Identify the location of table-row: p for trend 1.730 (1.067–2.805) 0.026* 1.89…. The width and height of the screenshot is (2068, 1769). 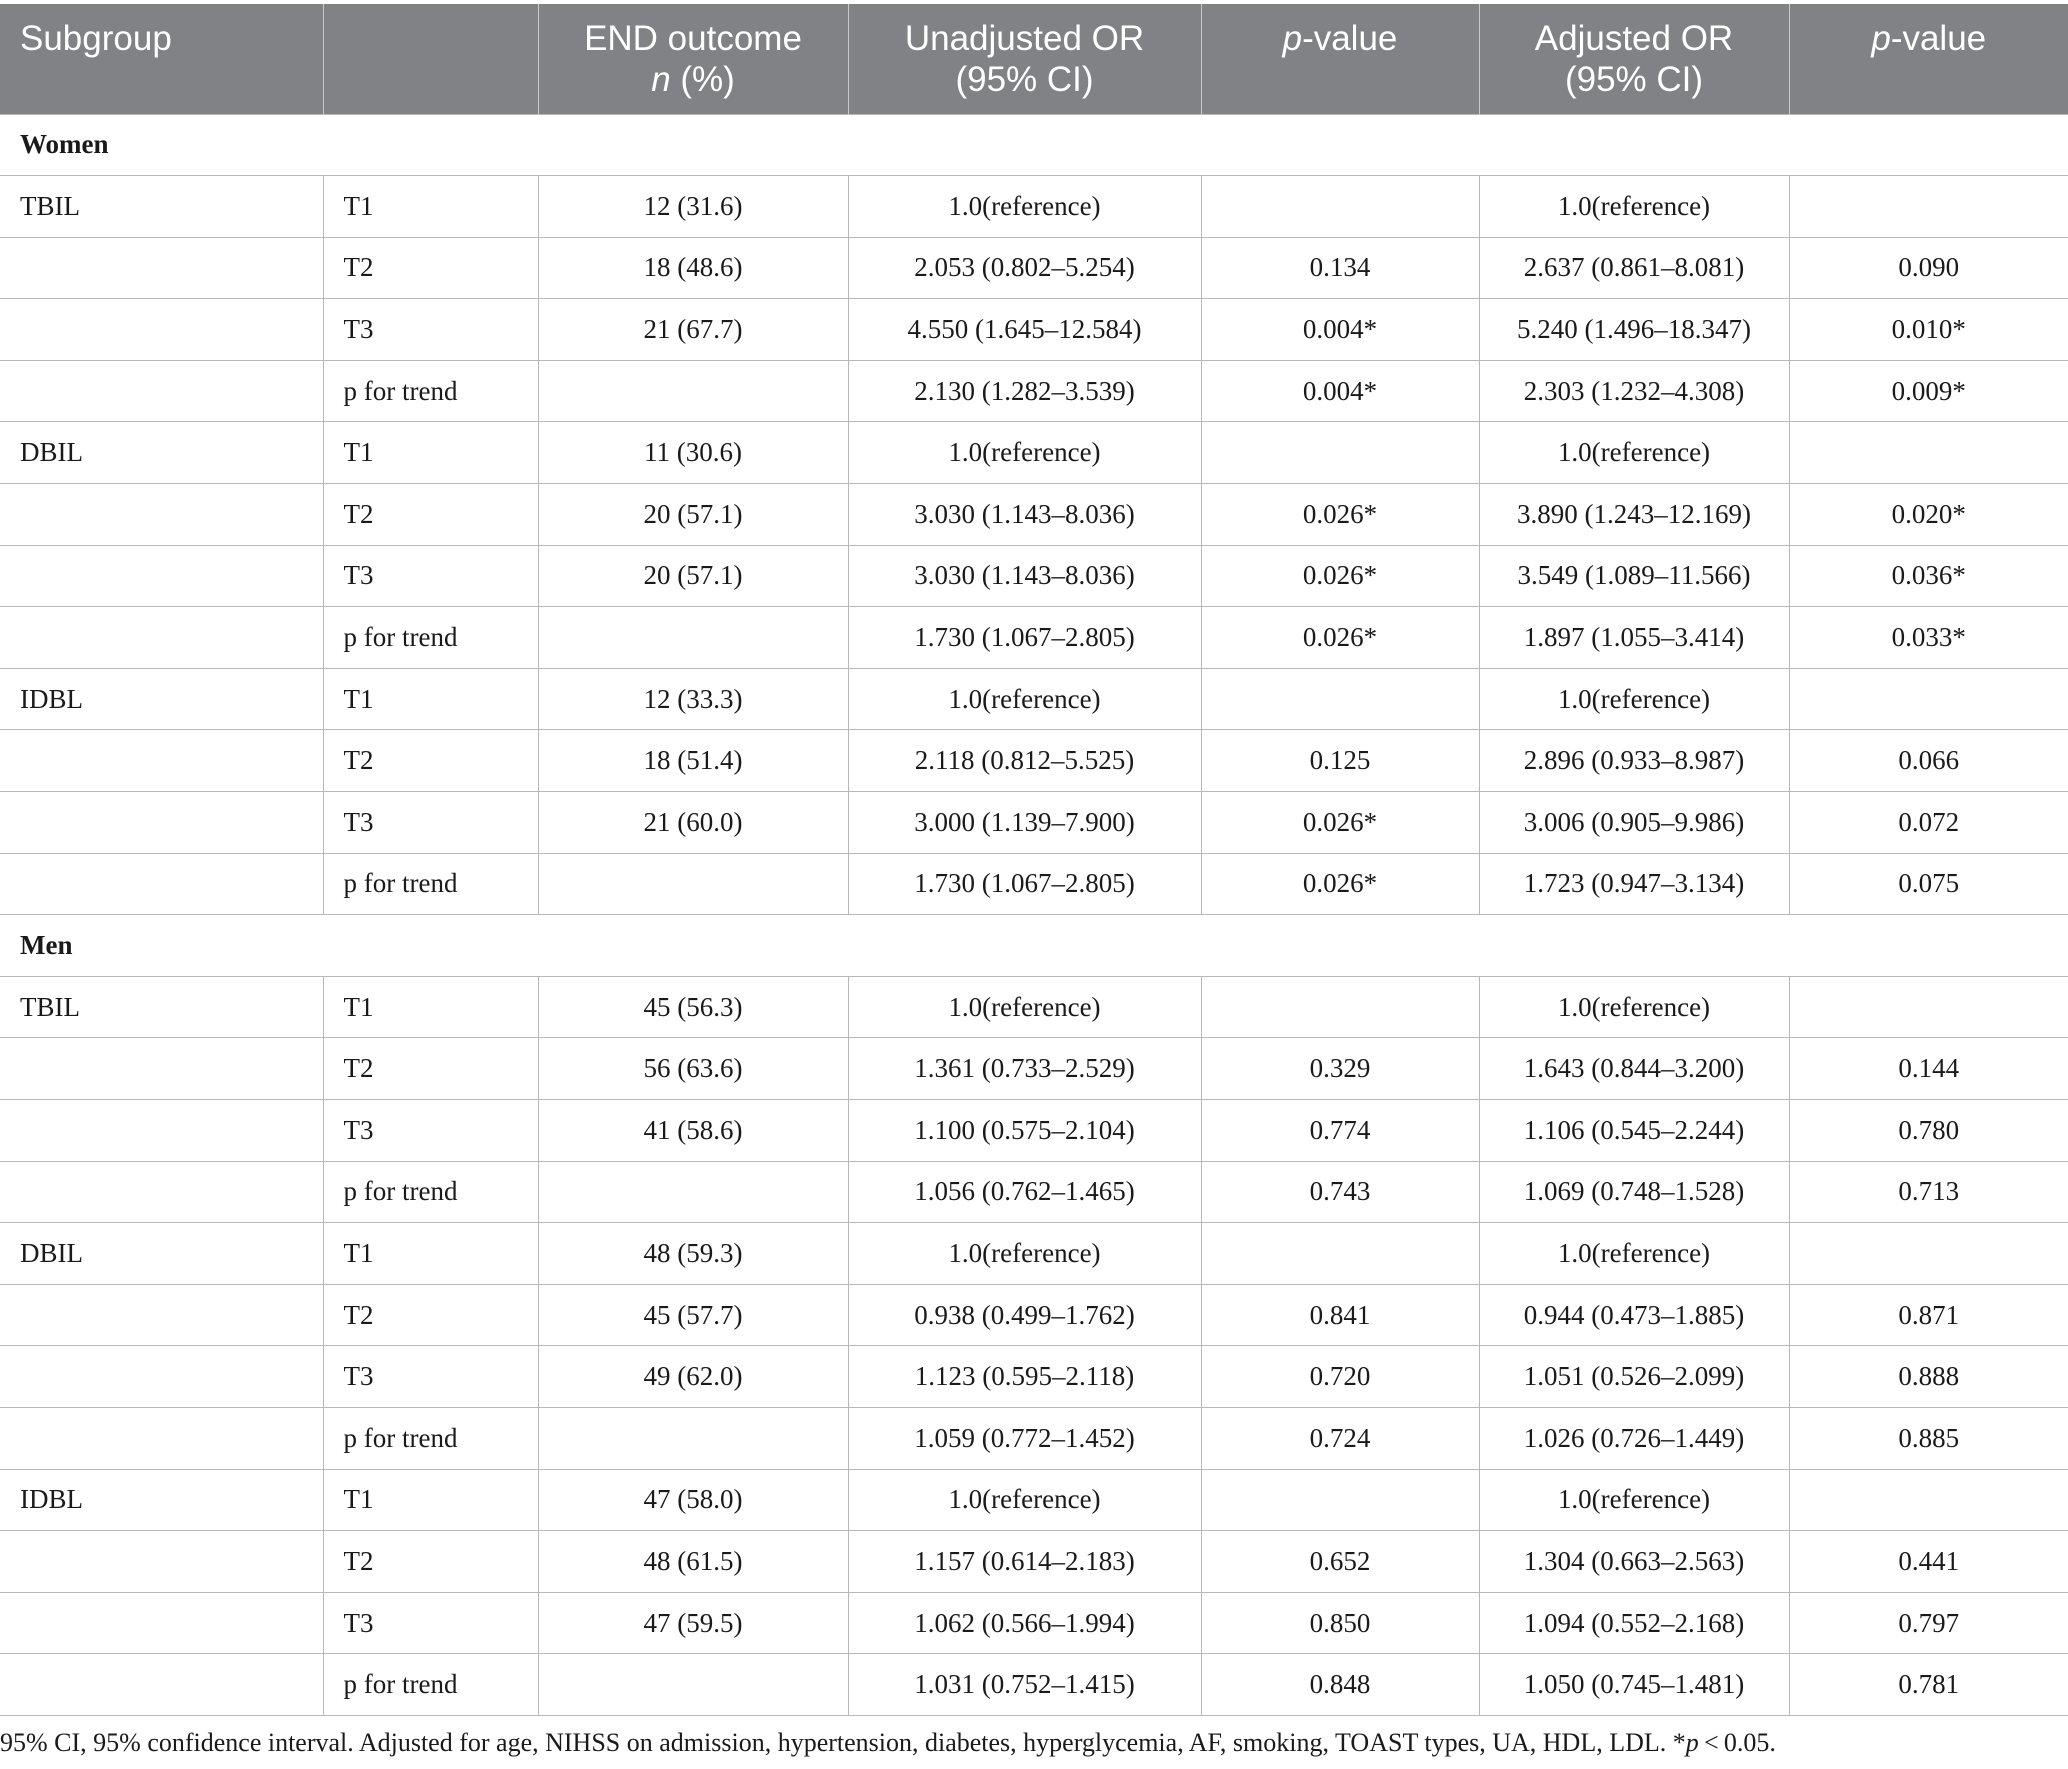
(1034, 637).